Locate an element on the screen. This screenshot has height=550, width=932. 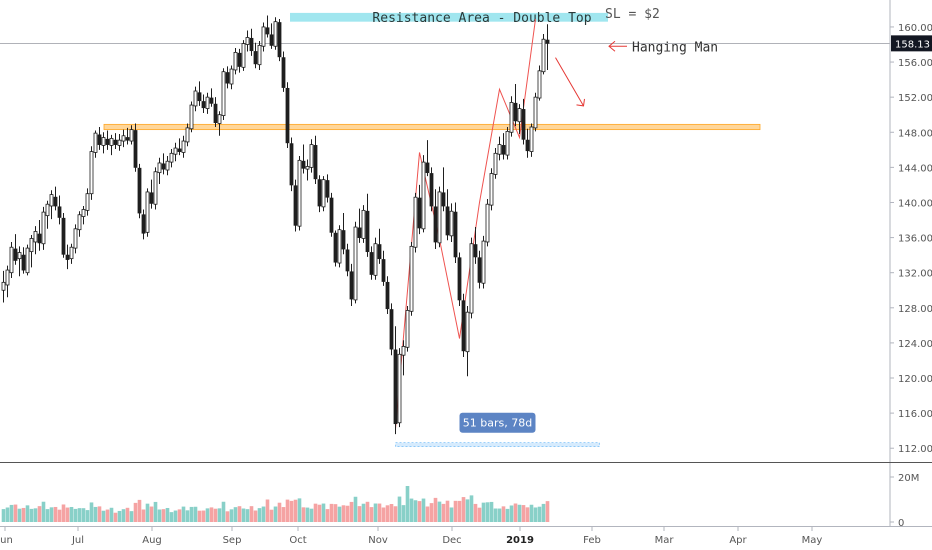
price-tick-label: 116.00 is located at coordinates (915, 414).